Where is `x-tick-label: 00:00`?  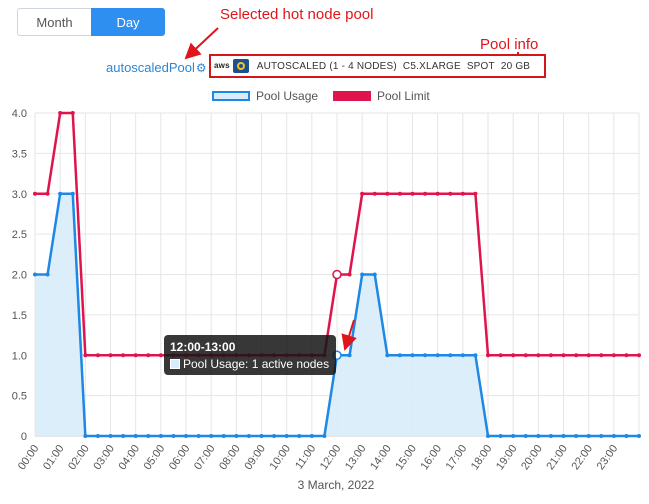
x-tick-label: 00:00 is located at coordinates (29, 457).